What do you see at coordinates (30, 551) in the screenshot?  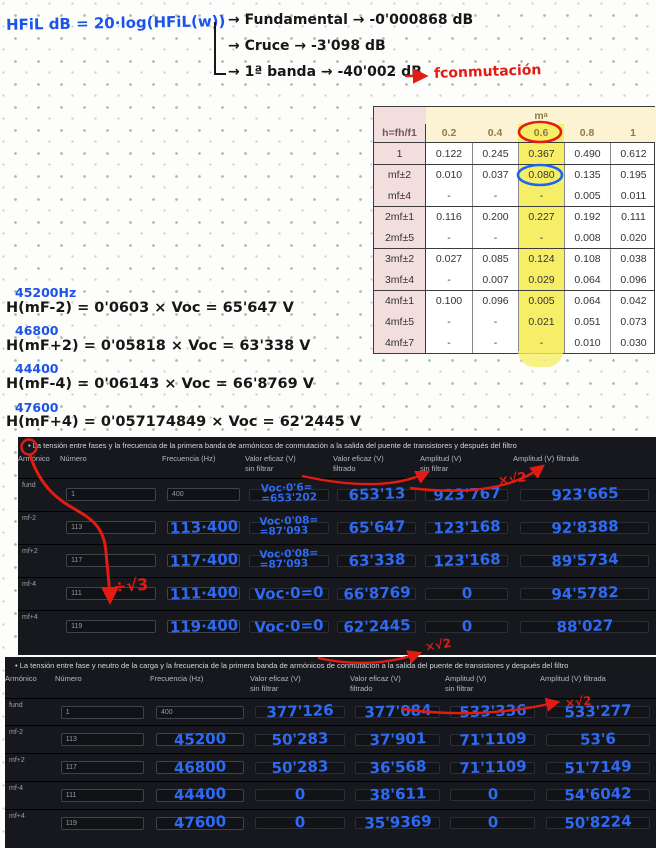 I see `harmonic-label: mf+2` at bounding box center [30, 551].